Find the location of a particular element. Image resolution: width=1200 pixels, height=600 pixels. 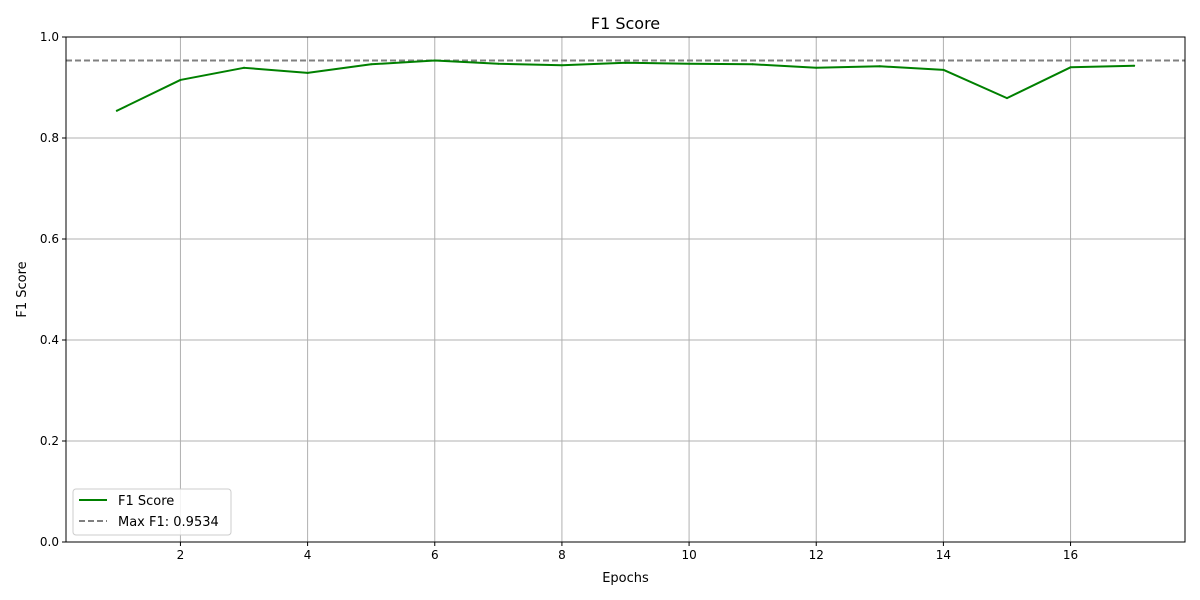

chart-title: F1 Score is located at coordinates (625, 23).